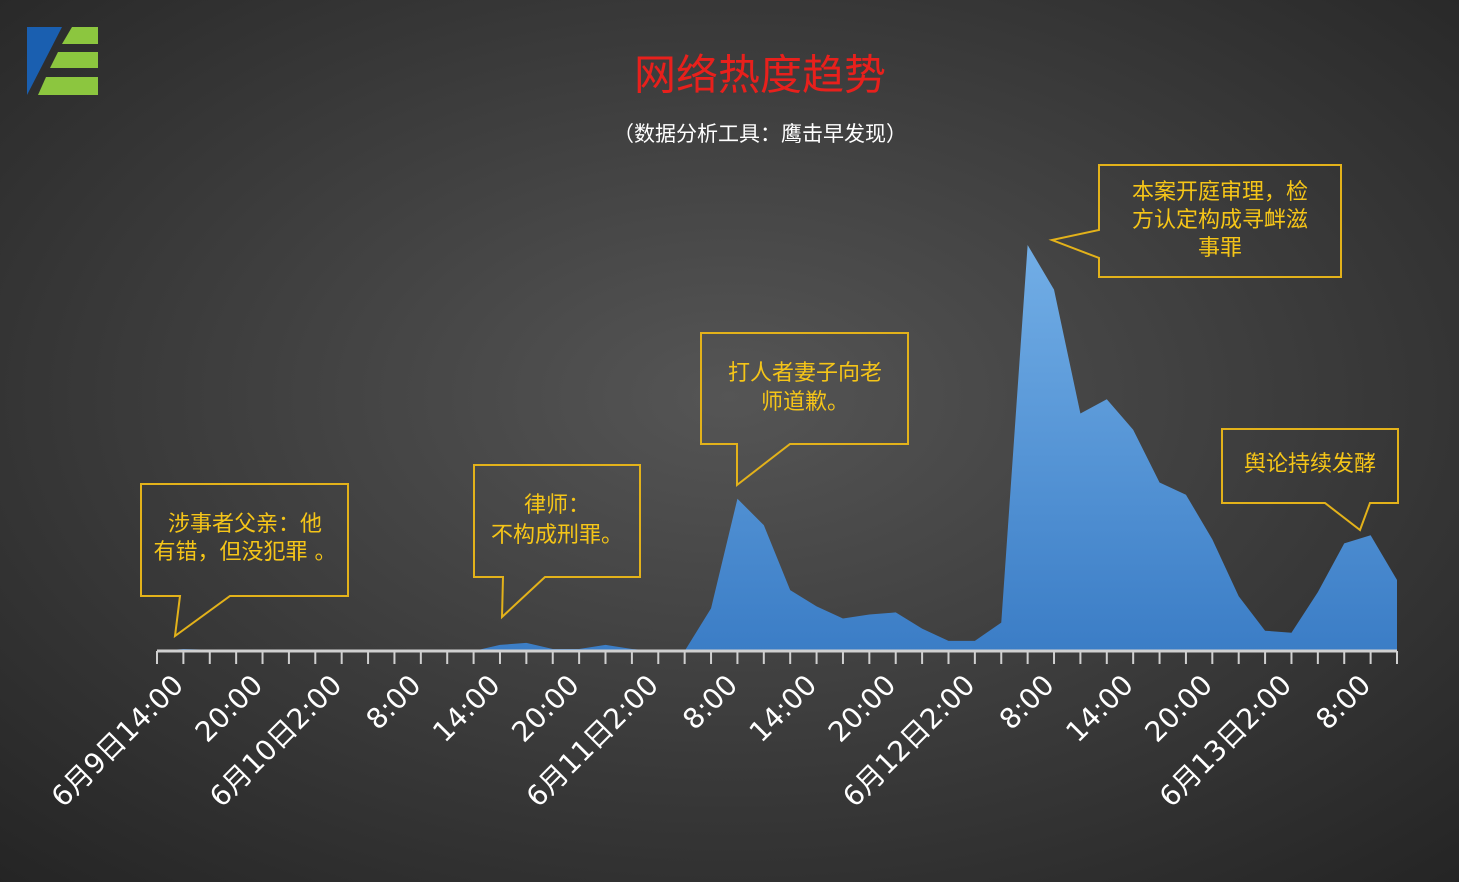 This screenshot has width=1459, height=882. What do you see at coordinates (805, 373) in the screenshot?
I see `callout-text: 打人者妻子向老` at bounding box center [805, 373].